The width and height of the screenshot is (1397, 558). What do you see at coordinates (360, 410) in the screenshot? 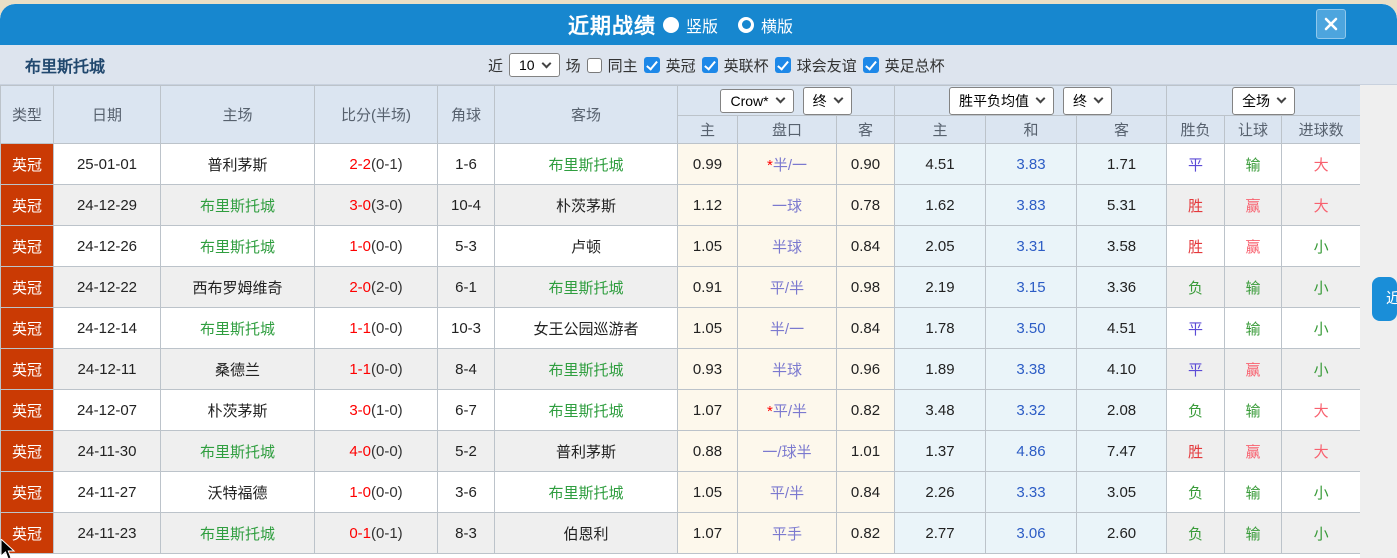
I see `fulltime-score: 3-0` at bounding box center [360, 410].